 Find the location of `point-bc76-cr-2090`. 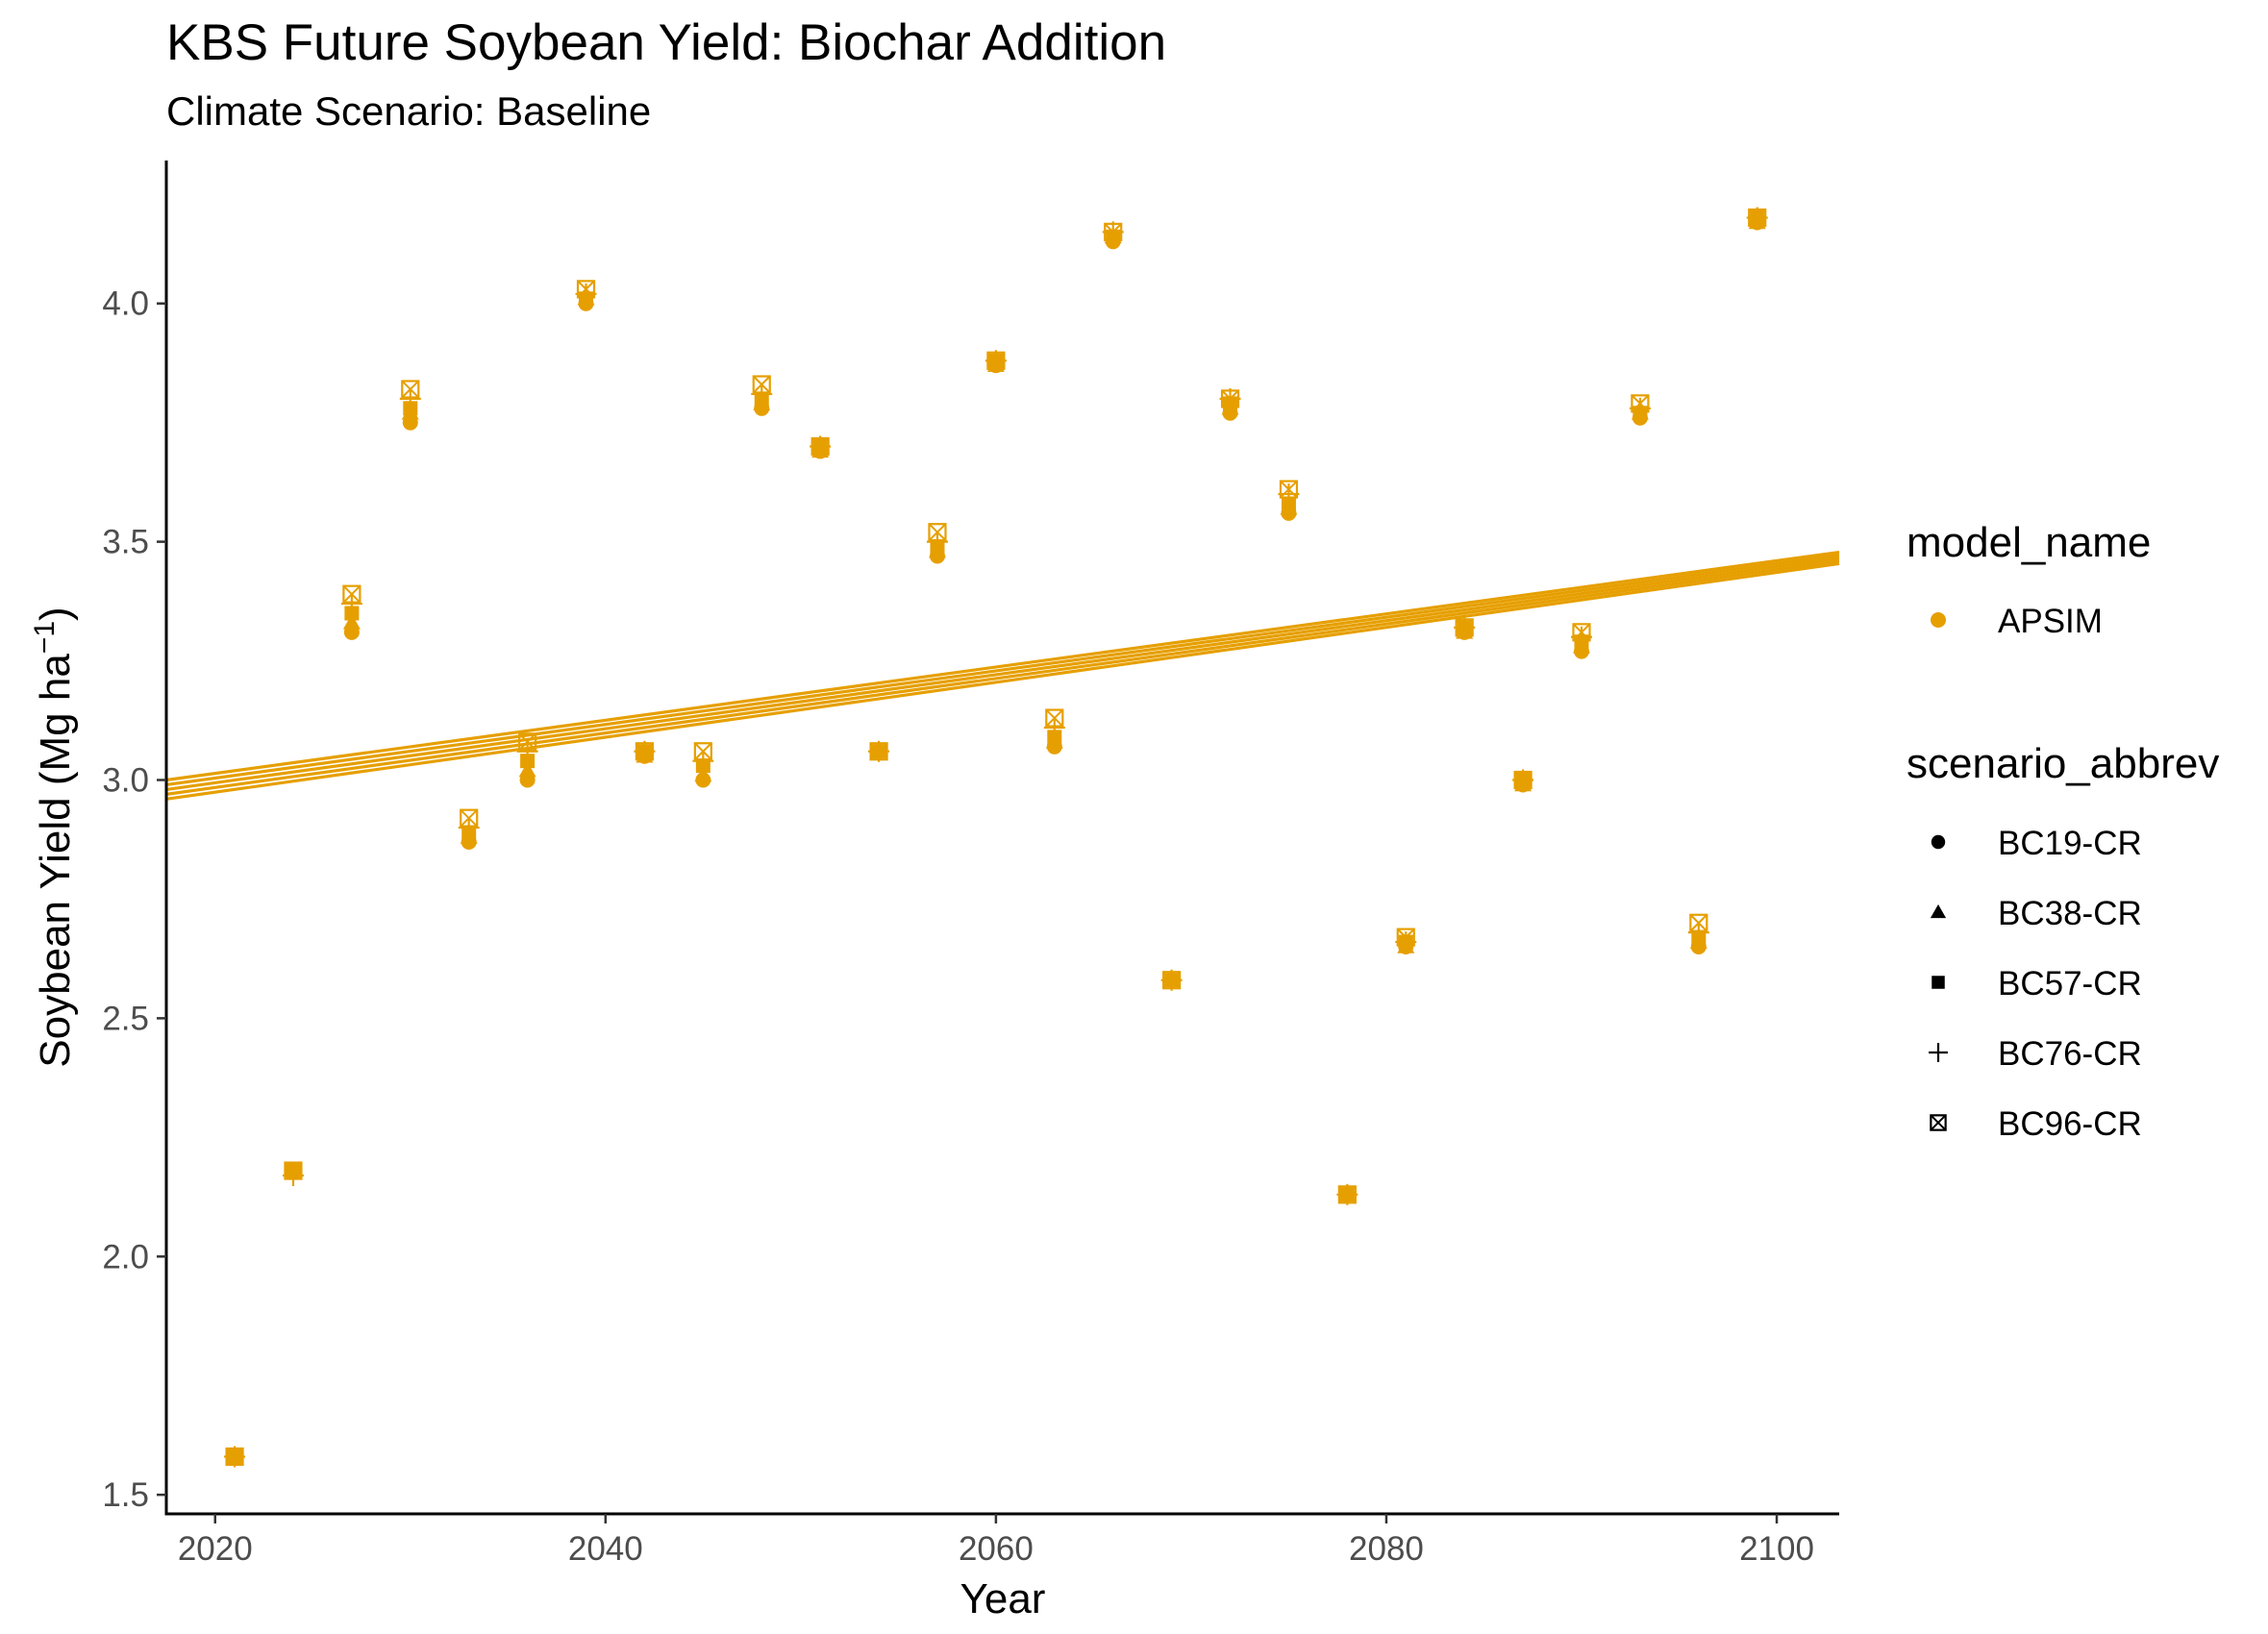

point-bc76-cr-2090 is located at coordinates (1581, 637).